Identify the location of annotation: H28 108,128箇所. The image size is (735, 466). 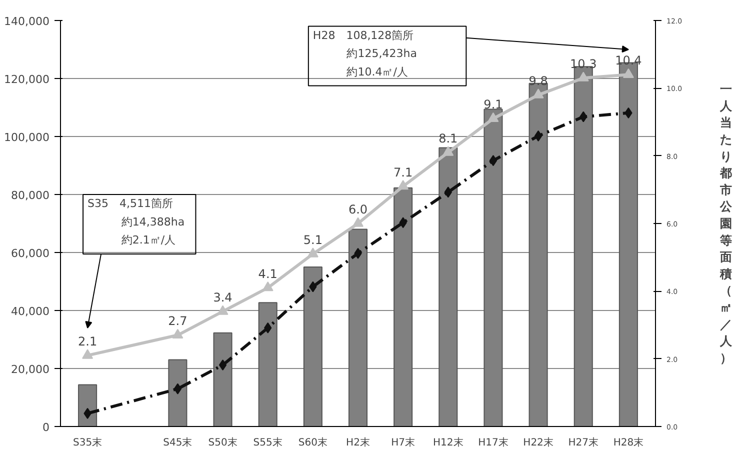
(363, 35).